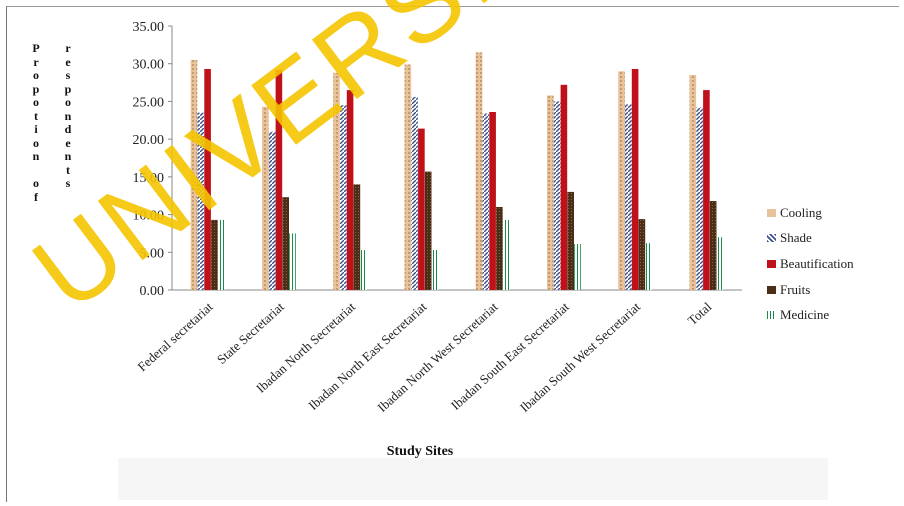 The width and height of the screenshot is (904, 506). I want to click on legend-label: Beautification, so click(817, 263).